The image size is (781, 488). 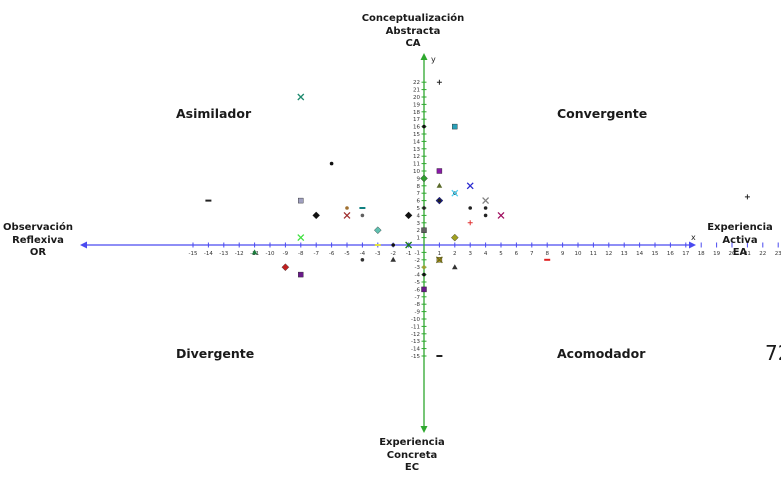 What do you see at coordinates (501, 254) in the screenshot?
I see `x-tick-label: 5` at bounding box center [501, 254].